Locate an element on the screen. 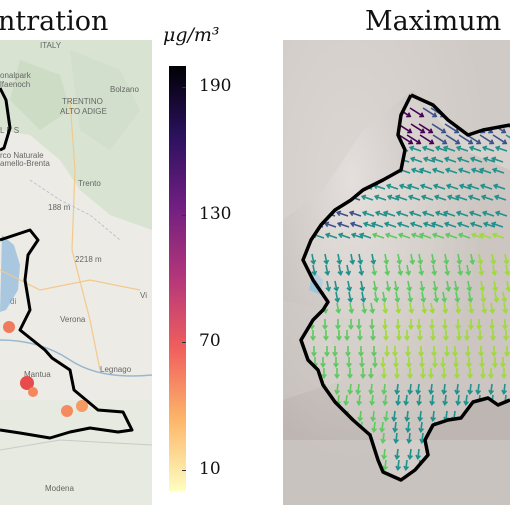  map-label-elev-188: 188 m is located at coordinates (59, 207).